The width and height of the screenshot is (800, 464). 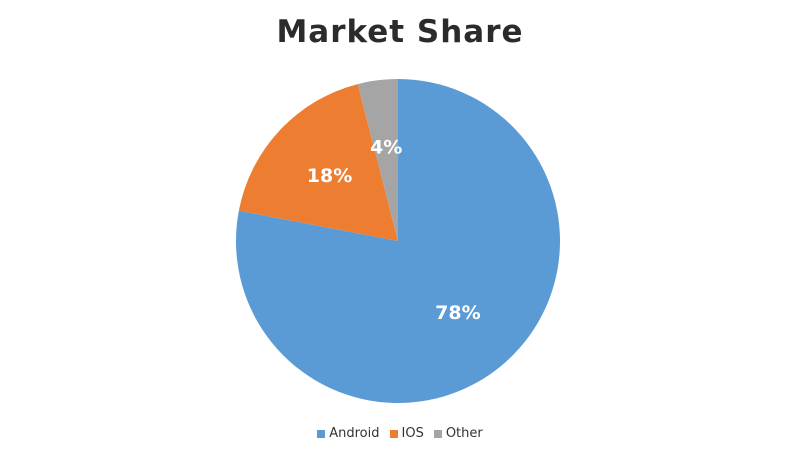 What do you see at coordinates (318, 162) in the screenshot?
I see `pie-slice-ios` at bounding box center [318, 162].